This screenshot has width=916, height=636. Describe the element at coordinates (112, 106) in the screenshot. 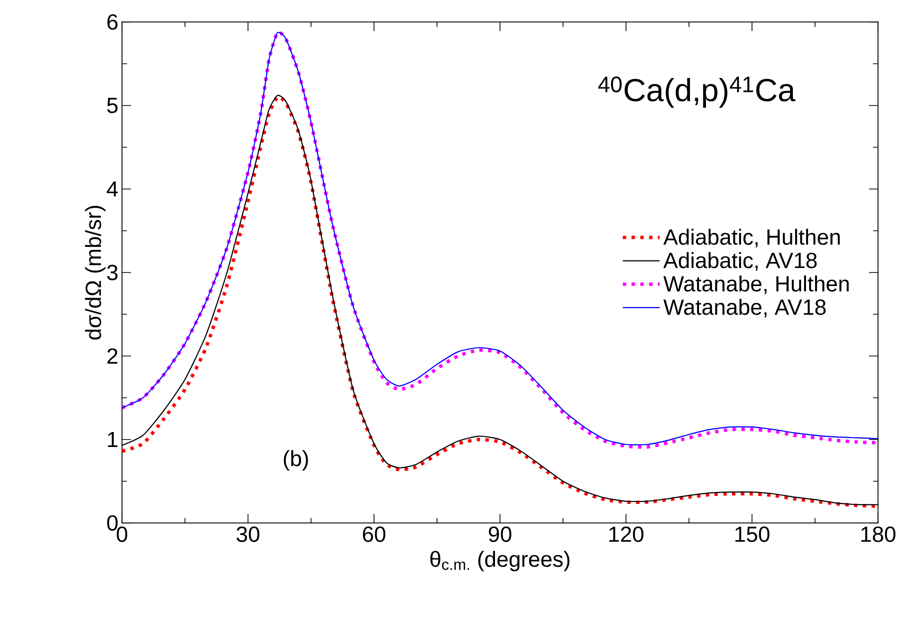

I see `y-tick-label: 5` at that location.